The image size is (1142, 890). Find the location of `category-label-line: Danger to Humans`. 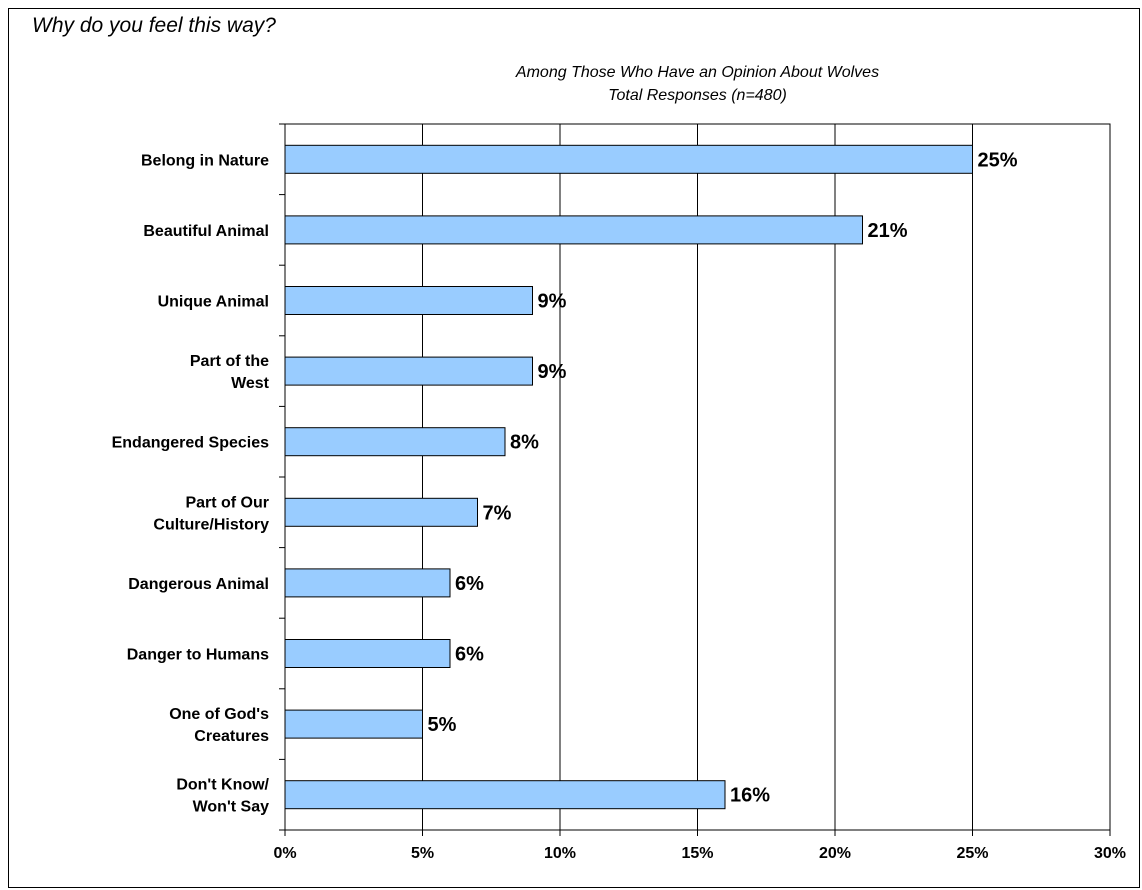

category-label-line: Danger to Humans is located at coordinates (198, 655).